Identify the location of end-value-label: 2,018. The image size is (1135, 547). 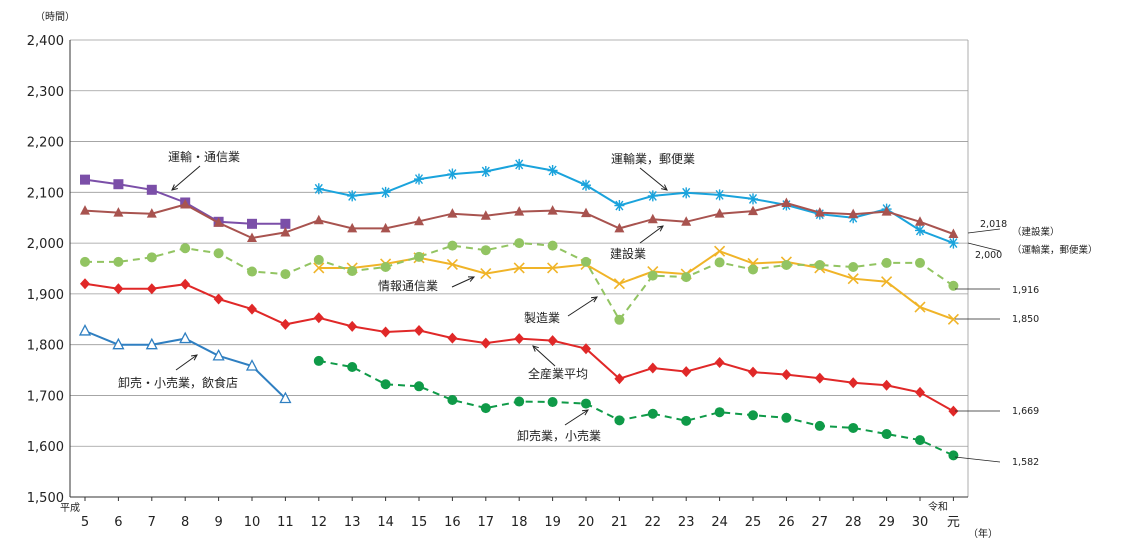
(993, 224).